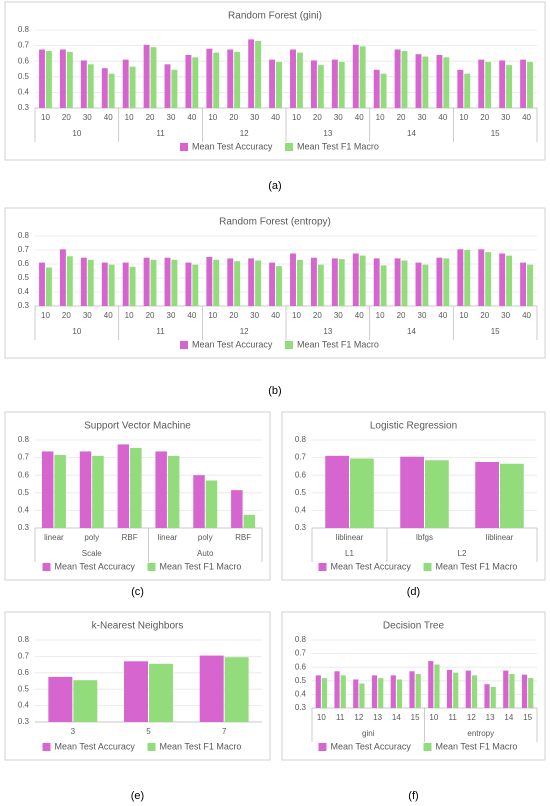 The height and width of the screenshot is (806, 550). Describe the element at coordinates (413, 426) in the screenshot. I see `chart-title: Logistic Regression` at that location.